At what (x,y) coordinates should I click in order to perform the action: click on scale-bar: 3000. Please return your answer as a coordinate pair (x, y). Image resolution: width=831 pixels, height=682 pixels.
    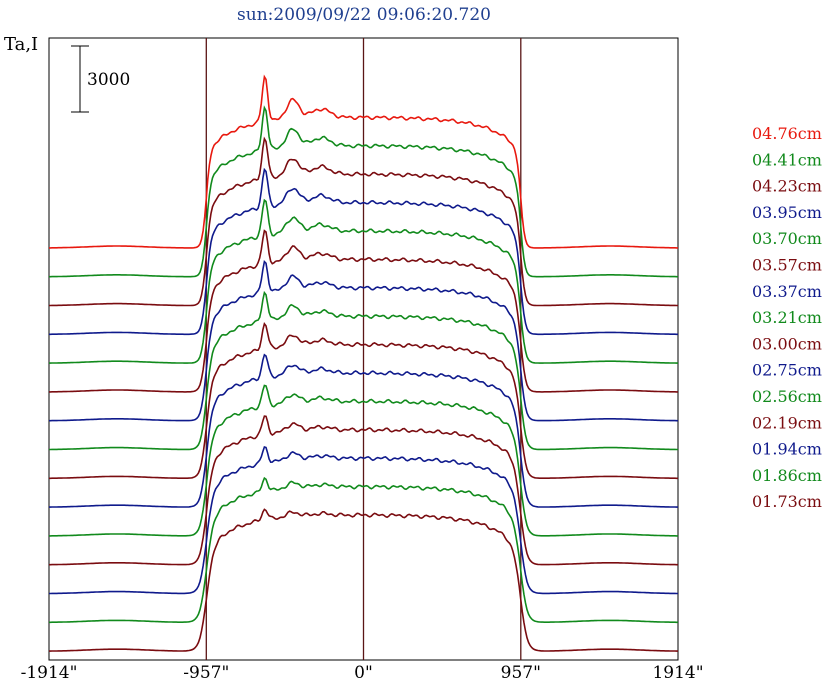
    Looking at the image, I should click on (100, 79).